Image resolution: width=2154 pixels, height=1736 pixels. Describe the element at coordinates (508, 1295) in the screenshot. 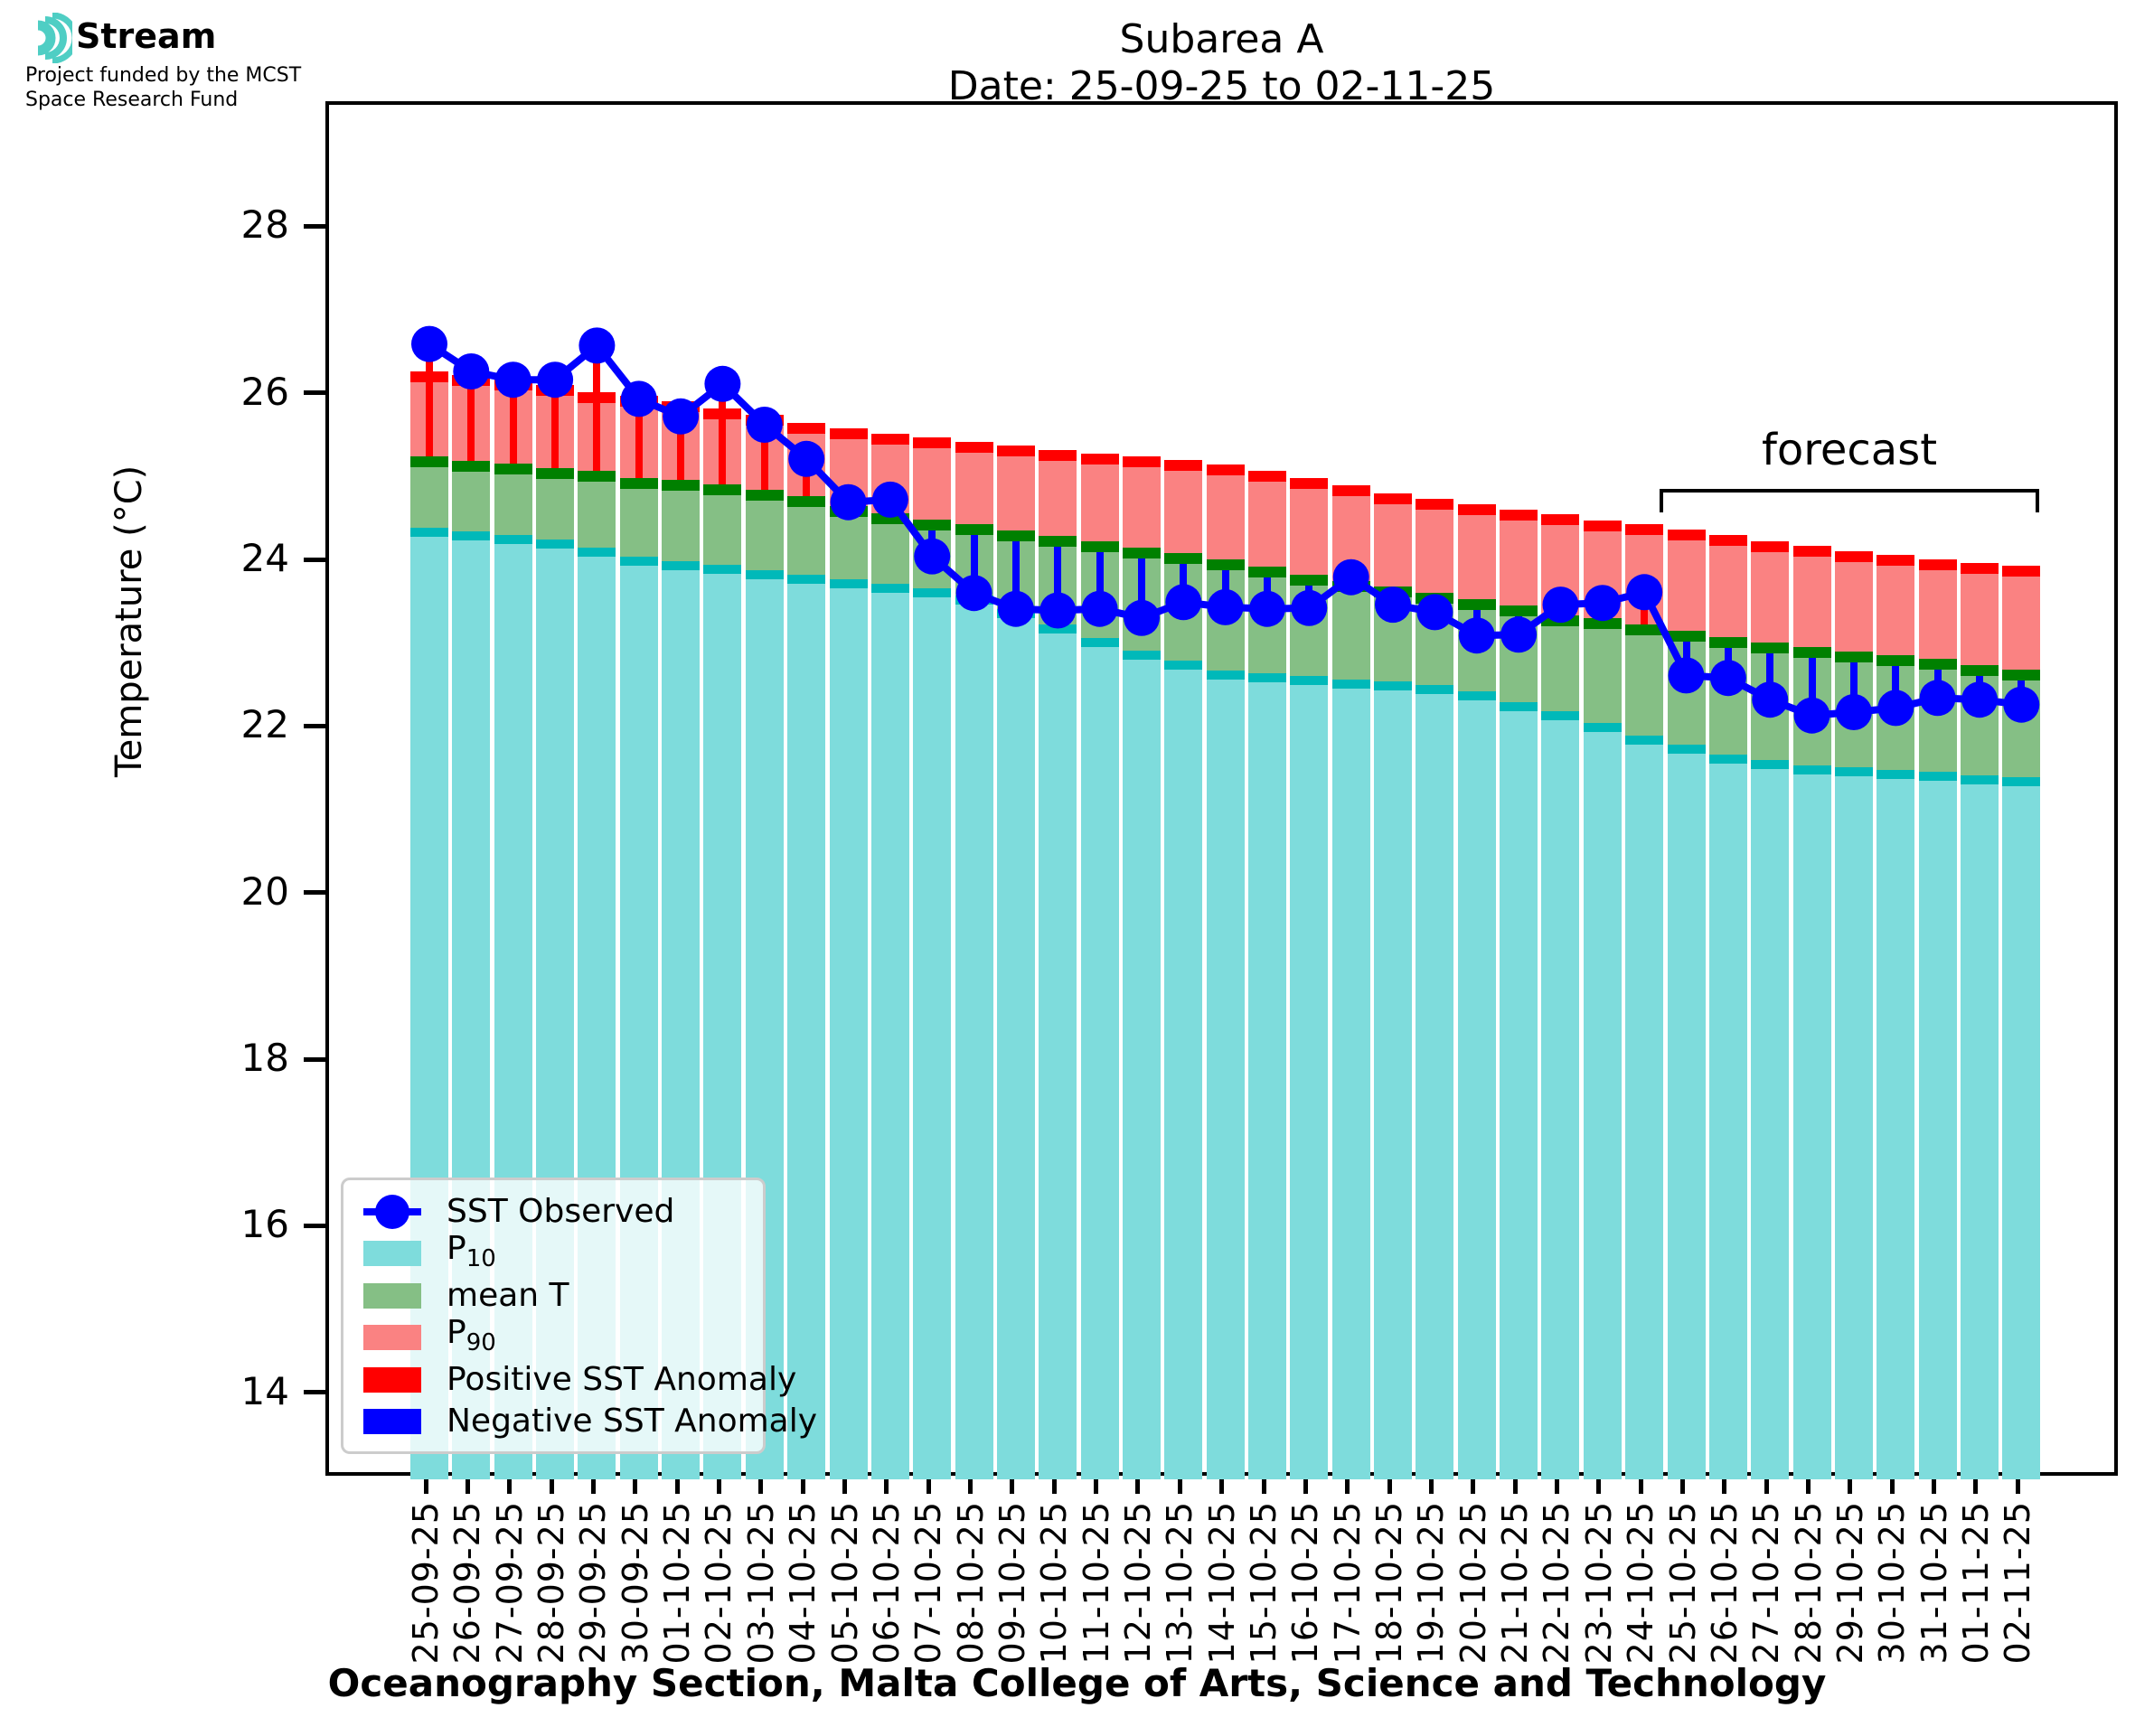

I see `legend-label: mean T` at that location.